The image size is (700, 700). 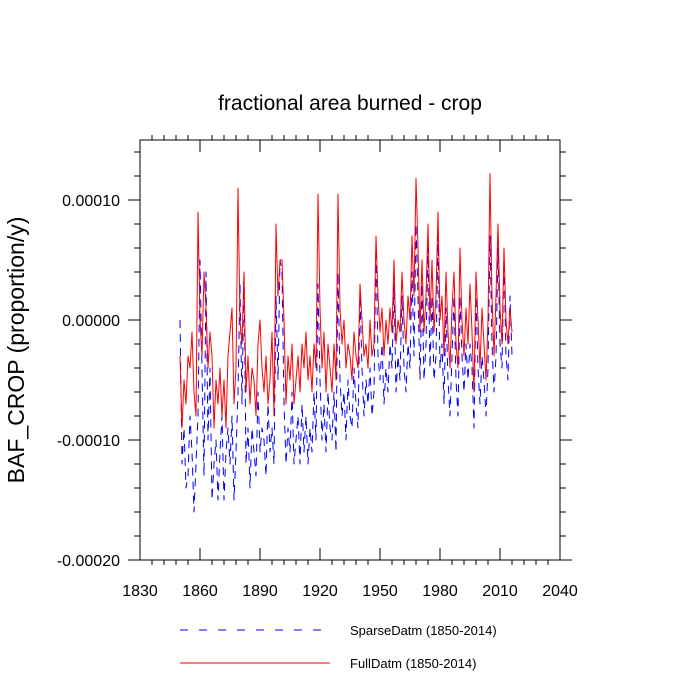 What do you see at coordinates (380, 591) in the screenshot?
I see `x-tick-label-1950: 1950` at bounding box center [380, 591].